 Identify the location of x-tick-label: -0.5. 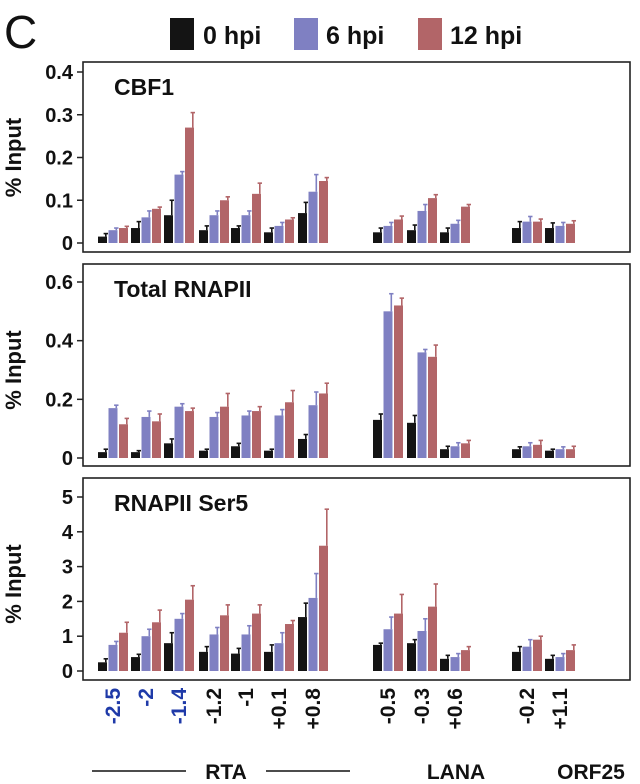
(388, 706).